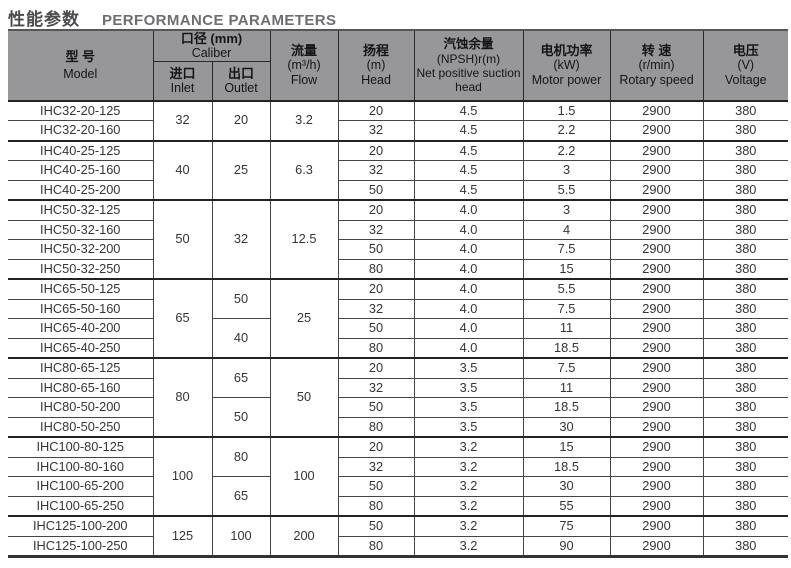 Image resolution: width=791 pixels, height=568 pixels. I want to click on header-outlet-zh: 出口, so click(241, 73).